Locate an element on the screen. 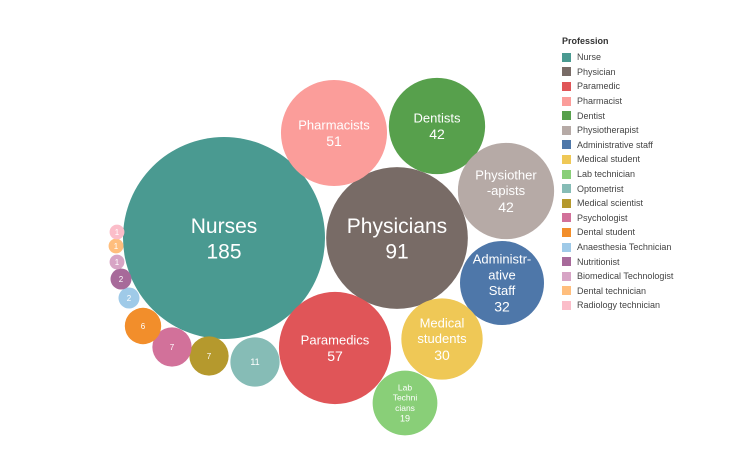 Image resolution: width=742 pixels, height=454 pixels. legend-item-nurse: Nurse is located at coordinates (617, 57).